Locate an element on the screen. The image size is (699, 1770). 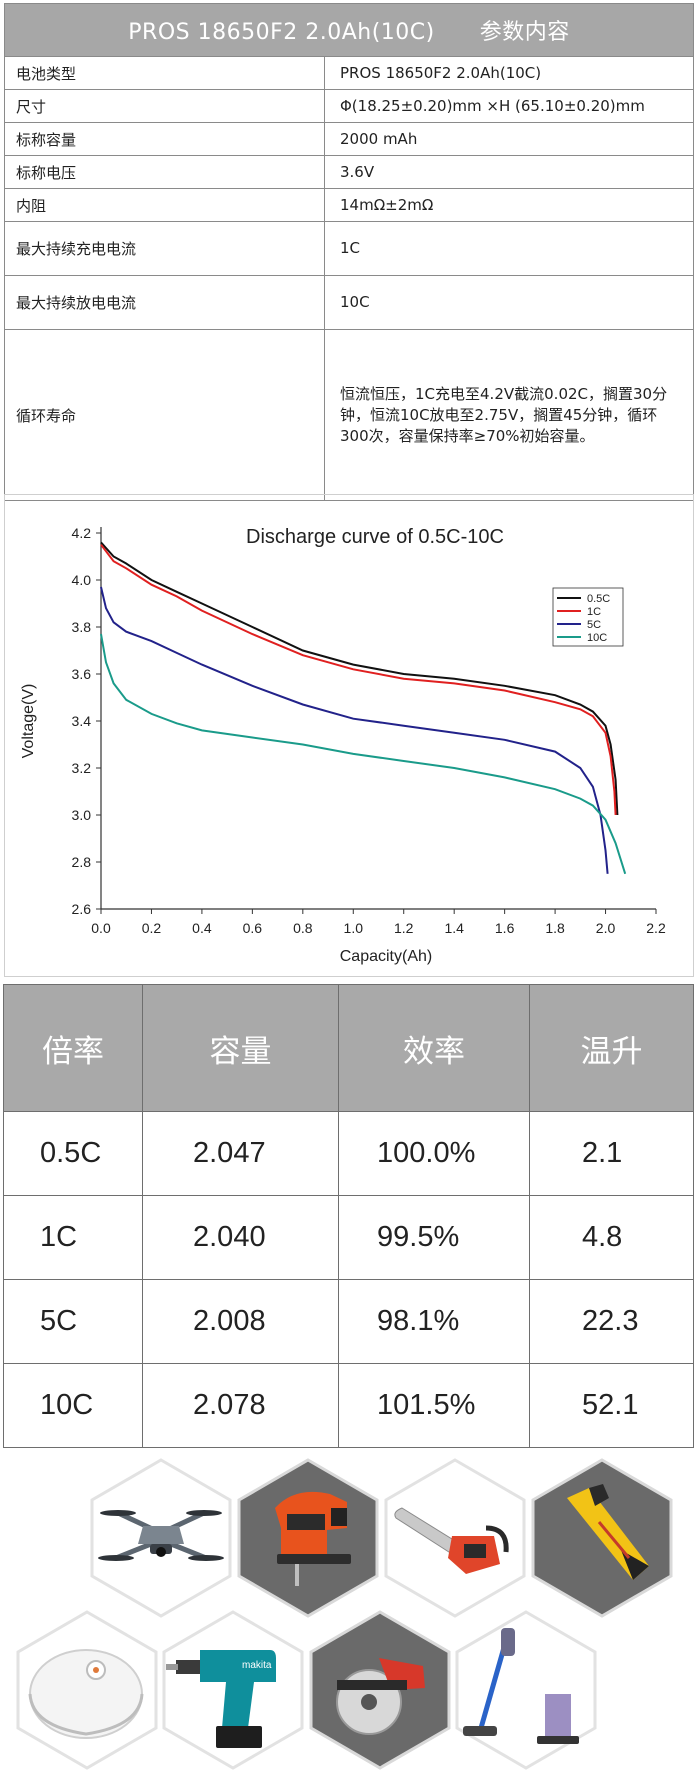
y-tick-label: 3.4 is located at coordinates (82, 721).